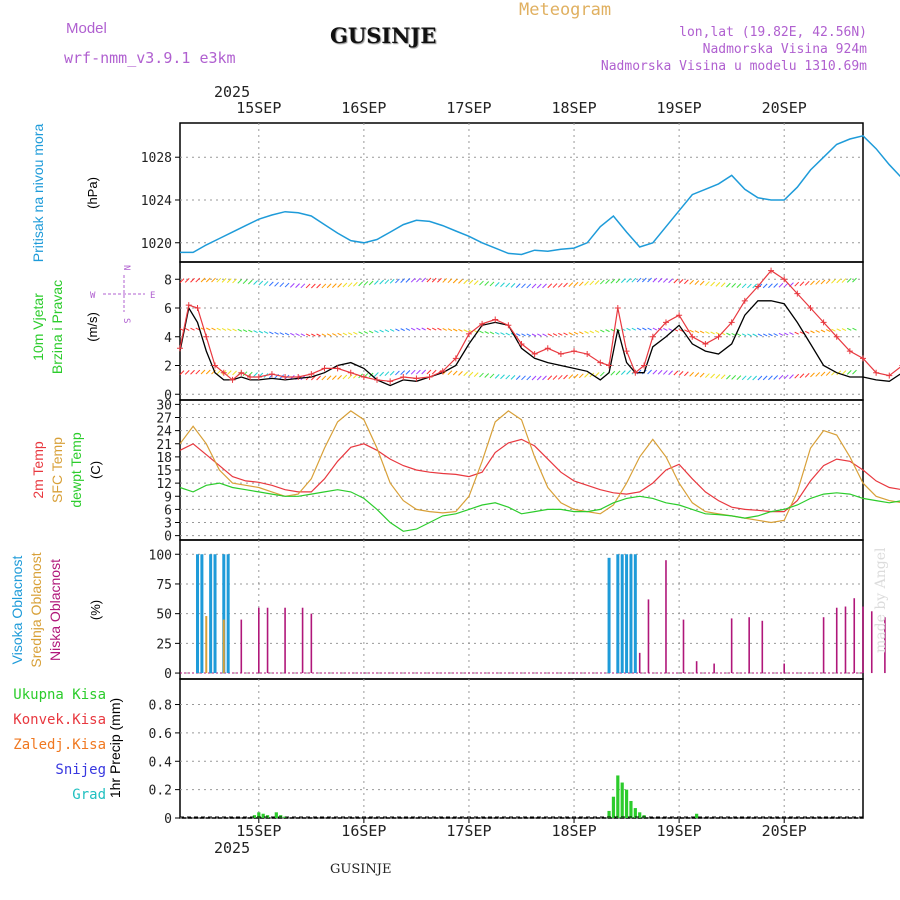 This screenshot has height=900, width=900. What do you see at coordinates (92, 193) in the screenshot?
I see `pressure-unit: (hPa)` at bounding box center [92, 193].